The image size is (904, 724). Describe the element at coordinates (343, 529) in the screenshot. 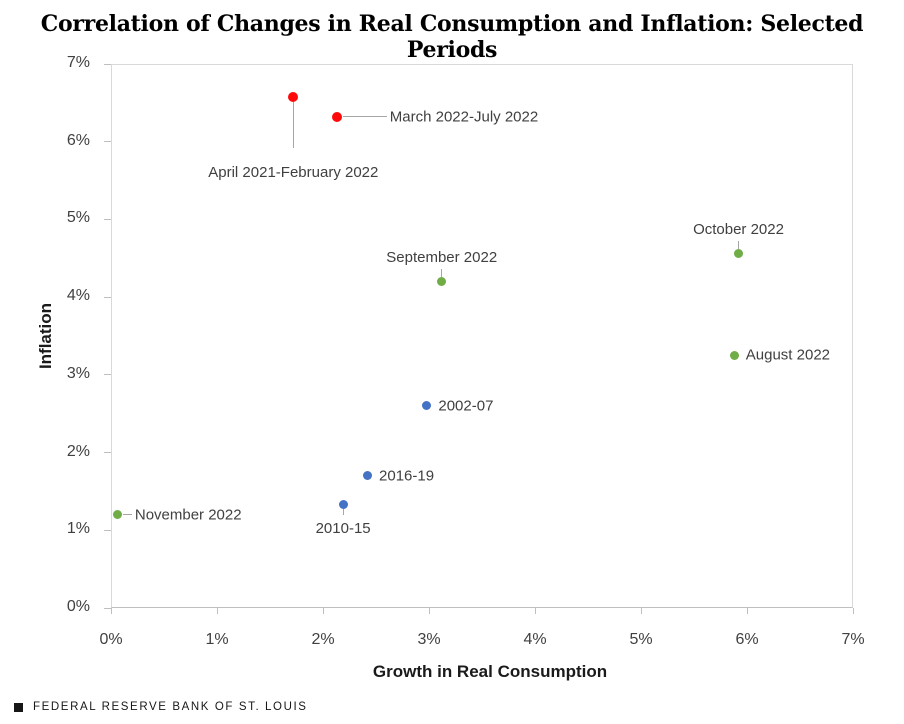

I see `data-point-label-2010-15: 2010-15` at that location.